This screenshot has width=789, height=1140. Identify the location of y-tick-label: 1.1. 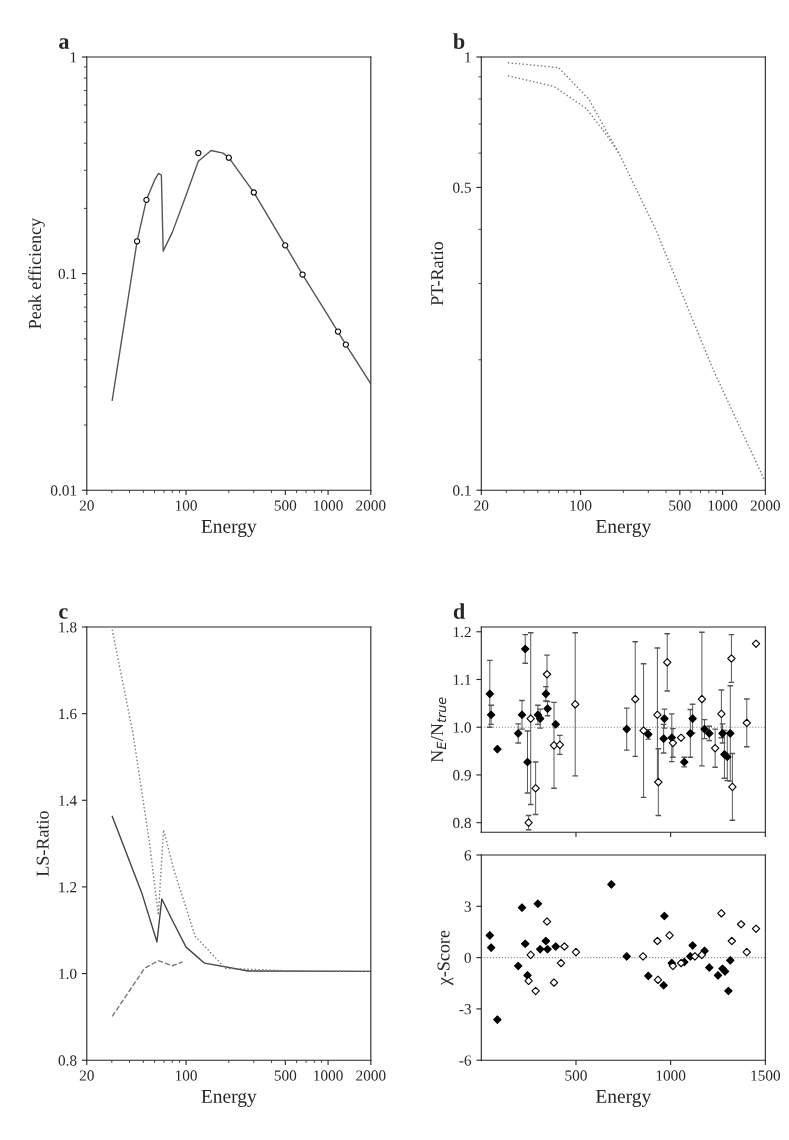
(462, 680).